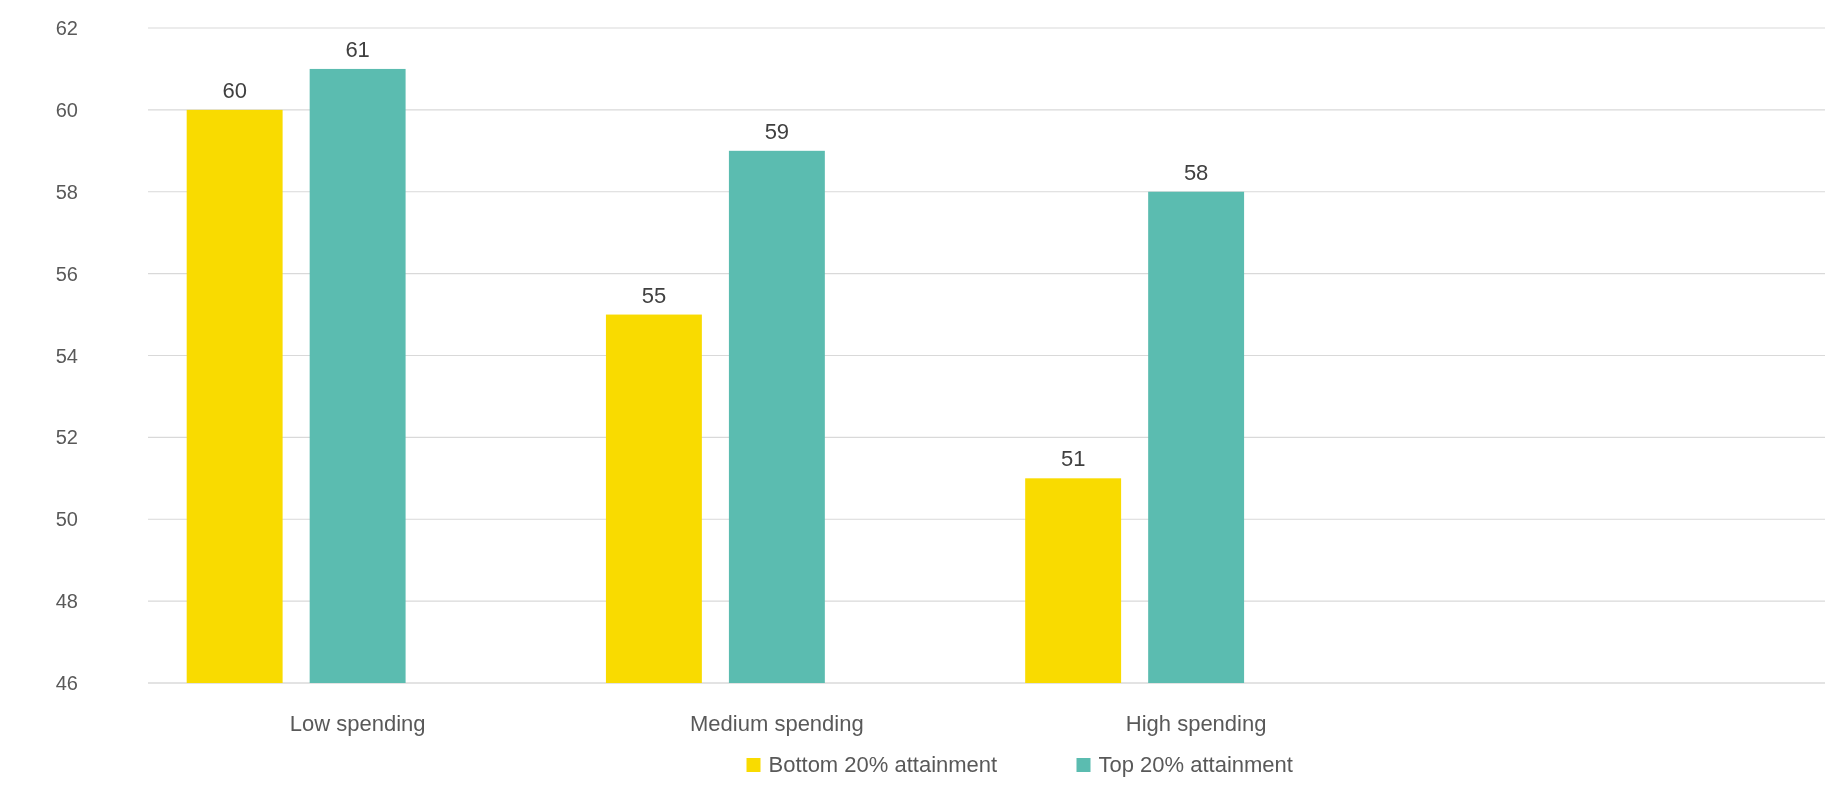 The height and width of the screenshot is (788, 1835). I want to click on x-tick-label: Low spending, so click(357, 723).